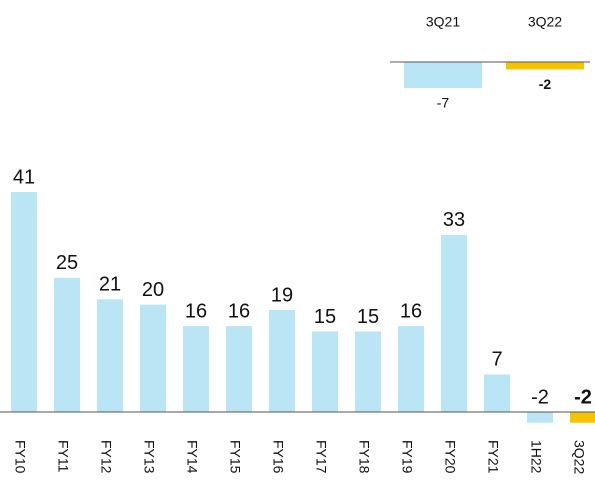  What do you see at coordinates (496, 360) in the screenshot?
I see `value-label: 7` at bounding box center [496, 360].